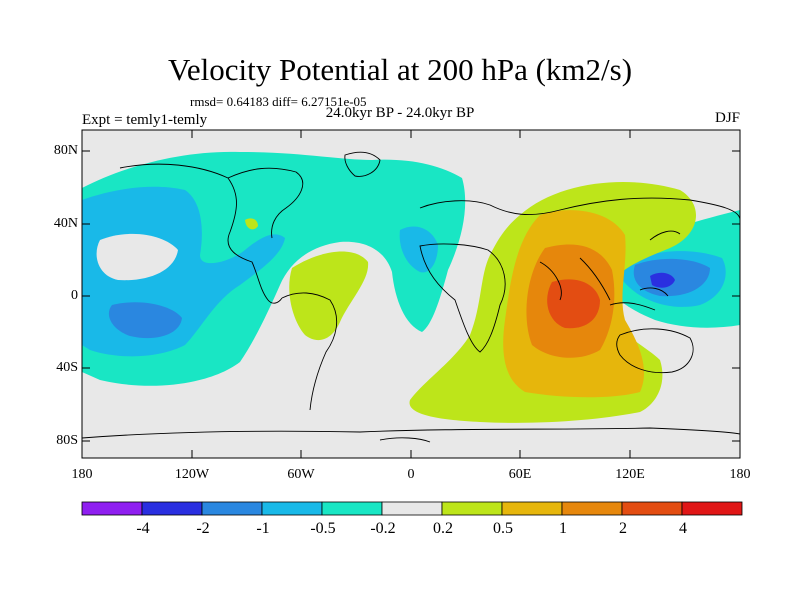 This screenshot has height=600, width=800. Describe the element at coordinates (400, 113) in the screenshot. I see `period-label: 24.0kyr BP - 24.0kyr BP` at that location.